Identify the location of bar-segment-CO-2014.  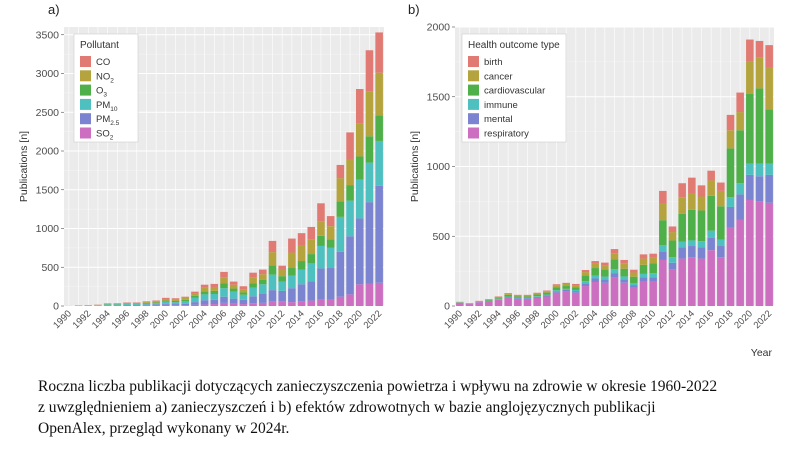
(301, 239).